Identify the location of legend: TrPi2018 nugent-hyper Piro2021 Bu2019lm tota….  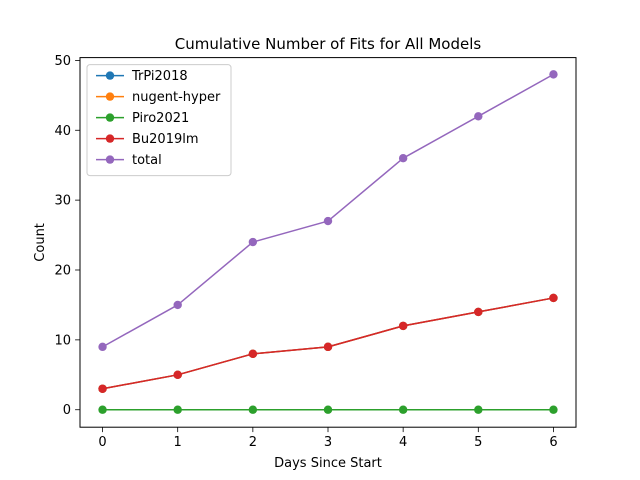
(159, 120).